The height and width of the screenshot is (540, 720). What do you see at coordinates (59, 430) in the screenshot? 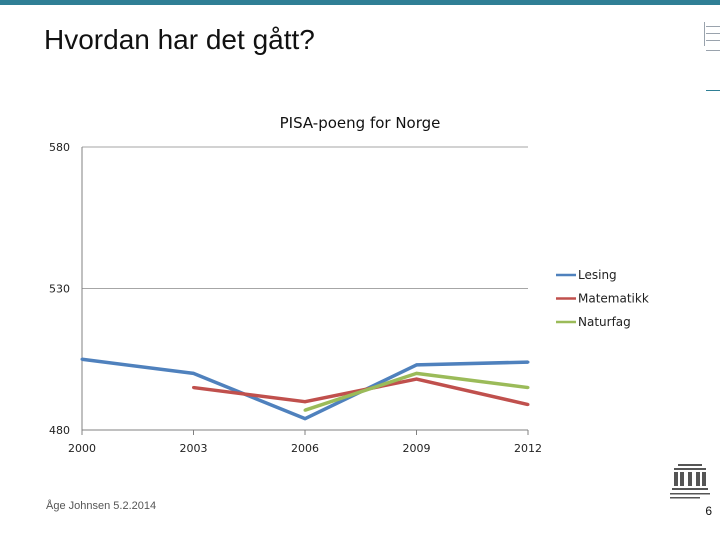
I see `y-tick-label: 480` at bounding box center [59, 430].